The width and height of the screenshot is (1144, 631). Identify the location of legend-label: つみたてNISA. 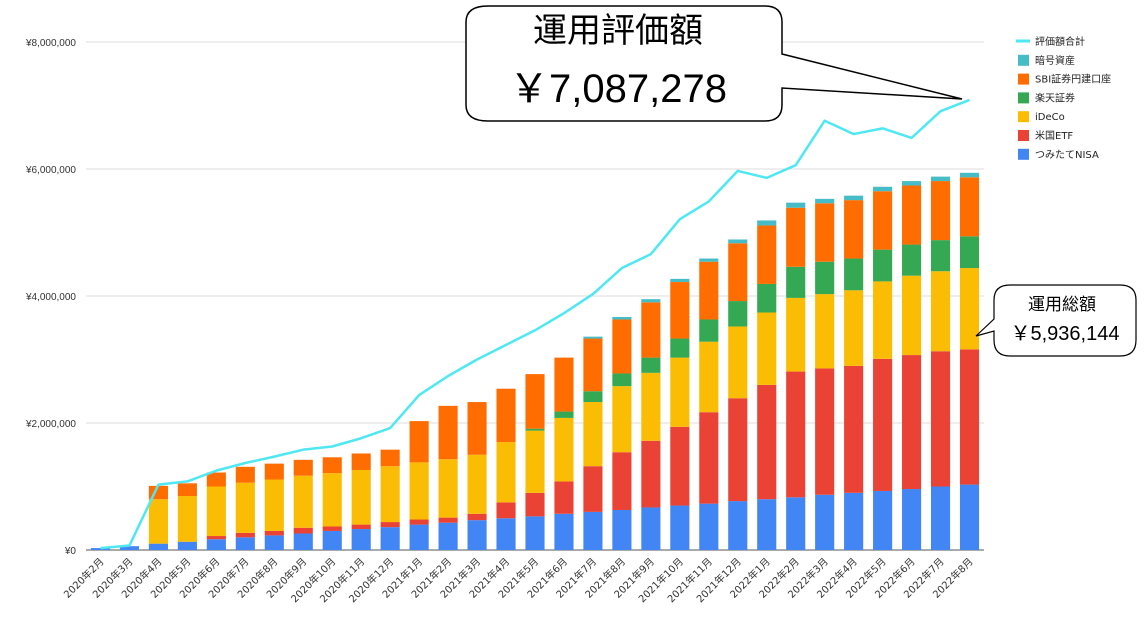
(1067, 155).